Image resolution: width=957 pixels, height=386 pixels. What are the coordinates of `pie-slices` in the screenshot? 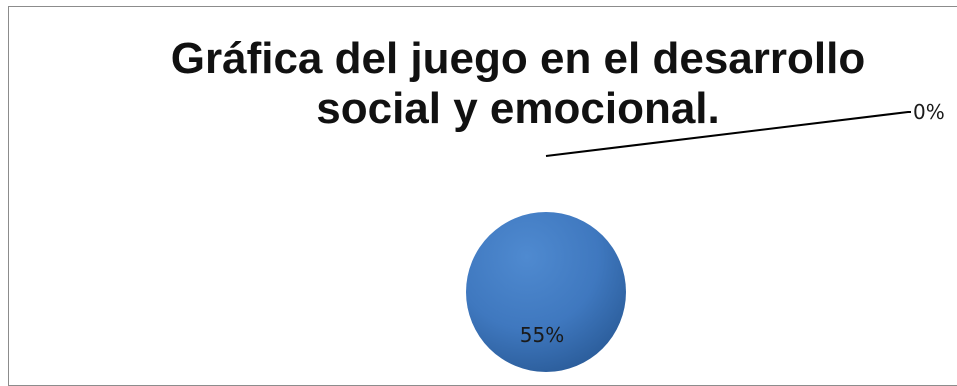 It's located at (546, 292).